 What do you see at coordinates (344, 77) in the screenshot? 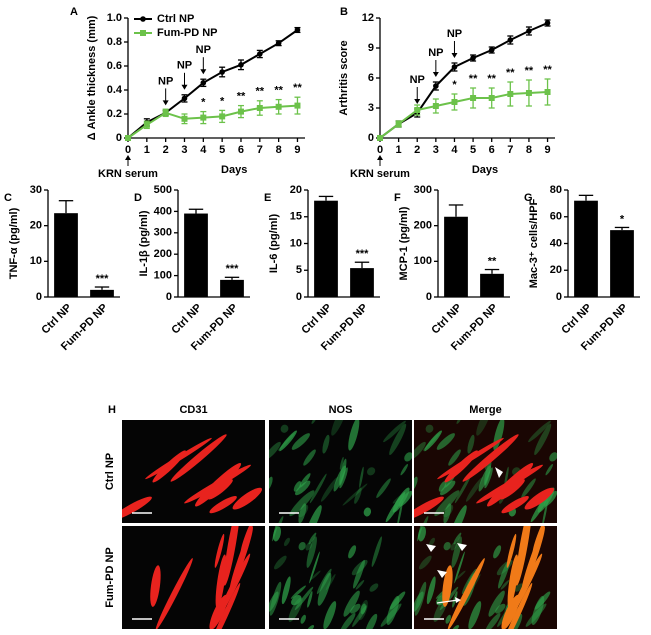
I see `y-axis-label: Arthritis score` at bounding box center [344, 77].